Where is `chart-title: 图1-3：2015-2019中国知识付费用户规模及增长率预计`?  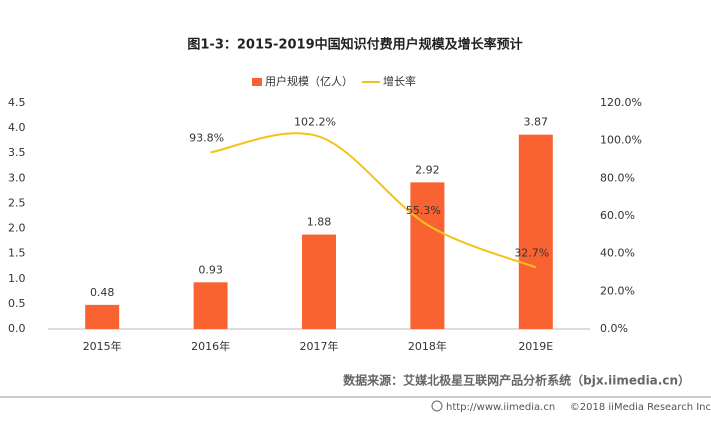 chart-title: 图1-3：2015-2019中国知识付费用户规模及增长率预计 is located at coordinates (354, 45).